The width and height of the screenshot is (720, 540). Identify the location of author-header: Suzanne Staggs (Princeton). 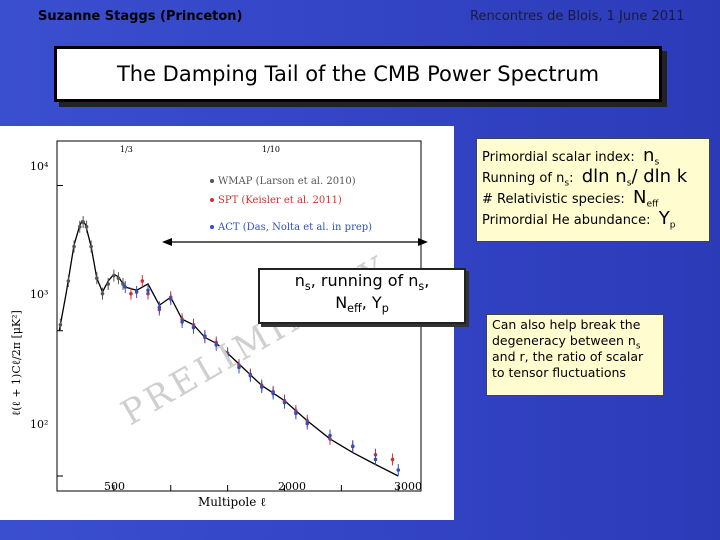
(140, 16).